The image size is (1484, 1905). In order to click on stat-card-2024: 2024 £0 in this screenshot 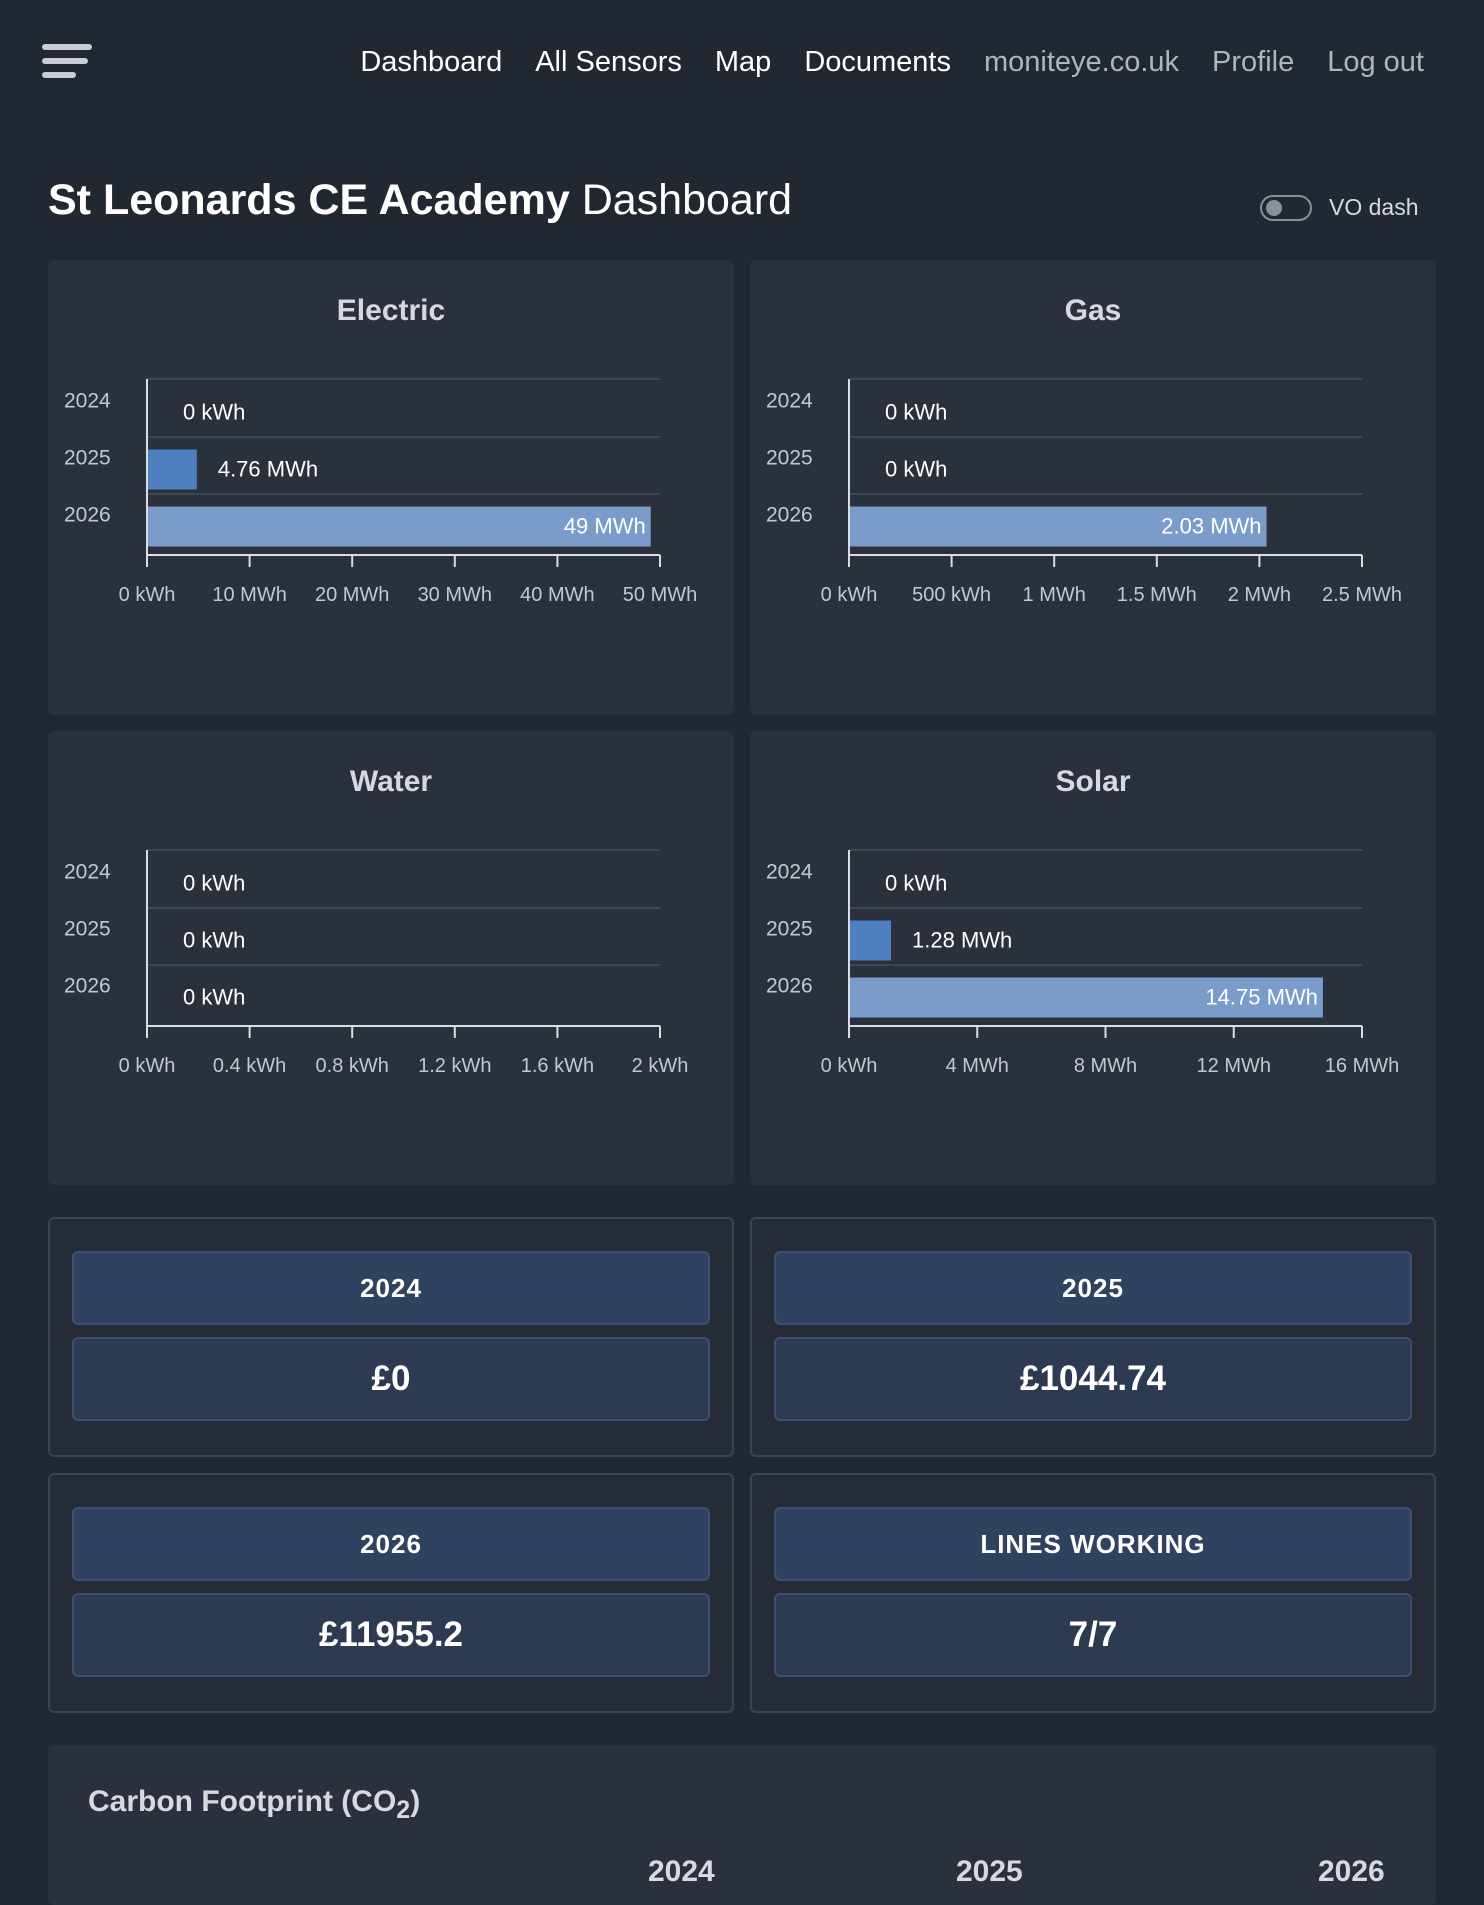, I will do `click(391, 1337)`.